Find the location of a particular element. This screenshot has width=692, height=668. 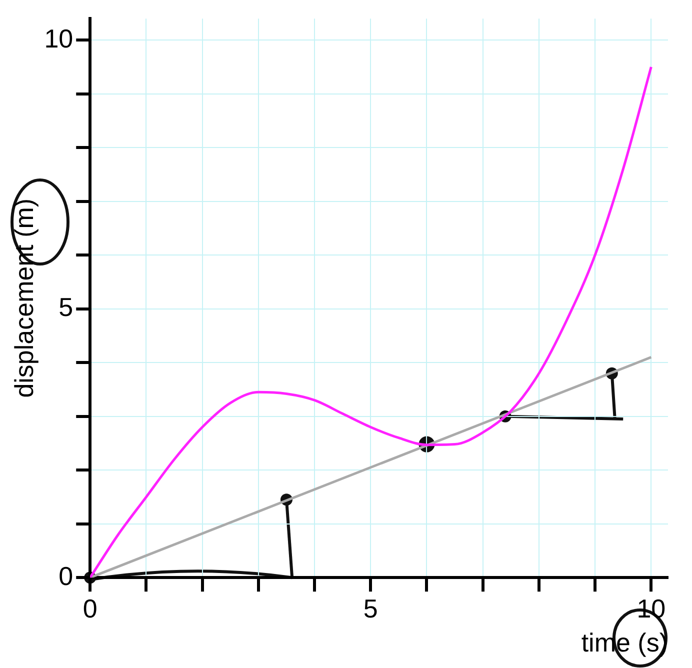

y-axis-title: displacement (m) is located at coordinates (23, 298).